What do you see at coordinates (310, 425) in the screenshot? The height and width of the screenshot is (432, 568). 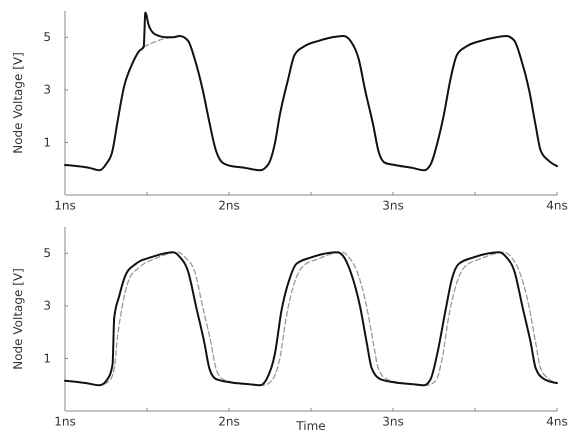 I see `x-axis-title: Time` at bounding box center [310, 425].